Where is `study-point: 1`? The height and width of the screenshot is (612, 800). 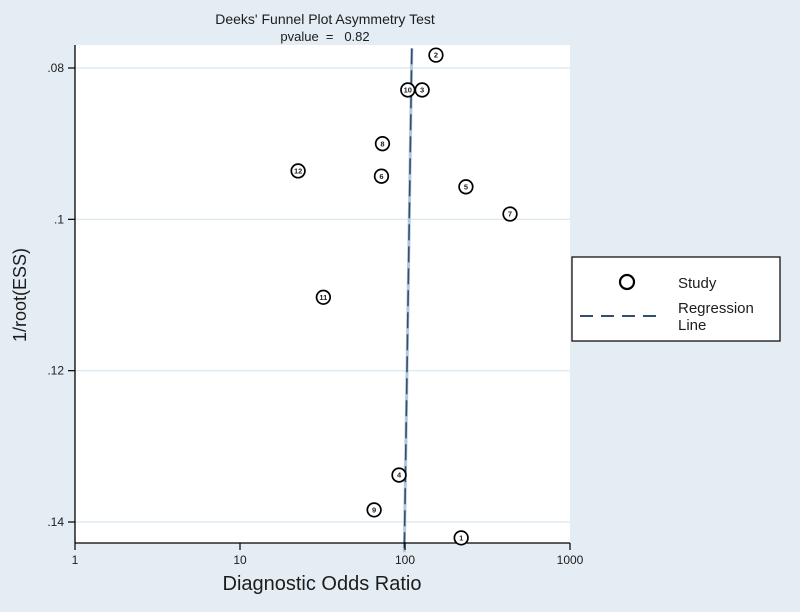
study-point: 1 is located at coordinates (461, 538).